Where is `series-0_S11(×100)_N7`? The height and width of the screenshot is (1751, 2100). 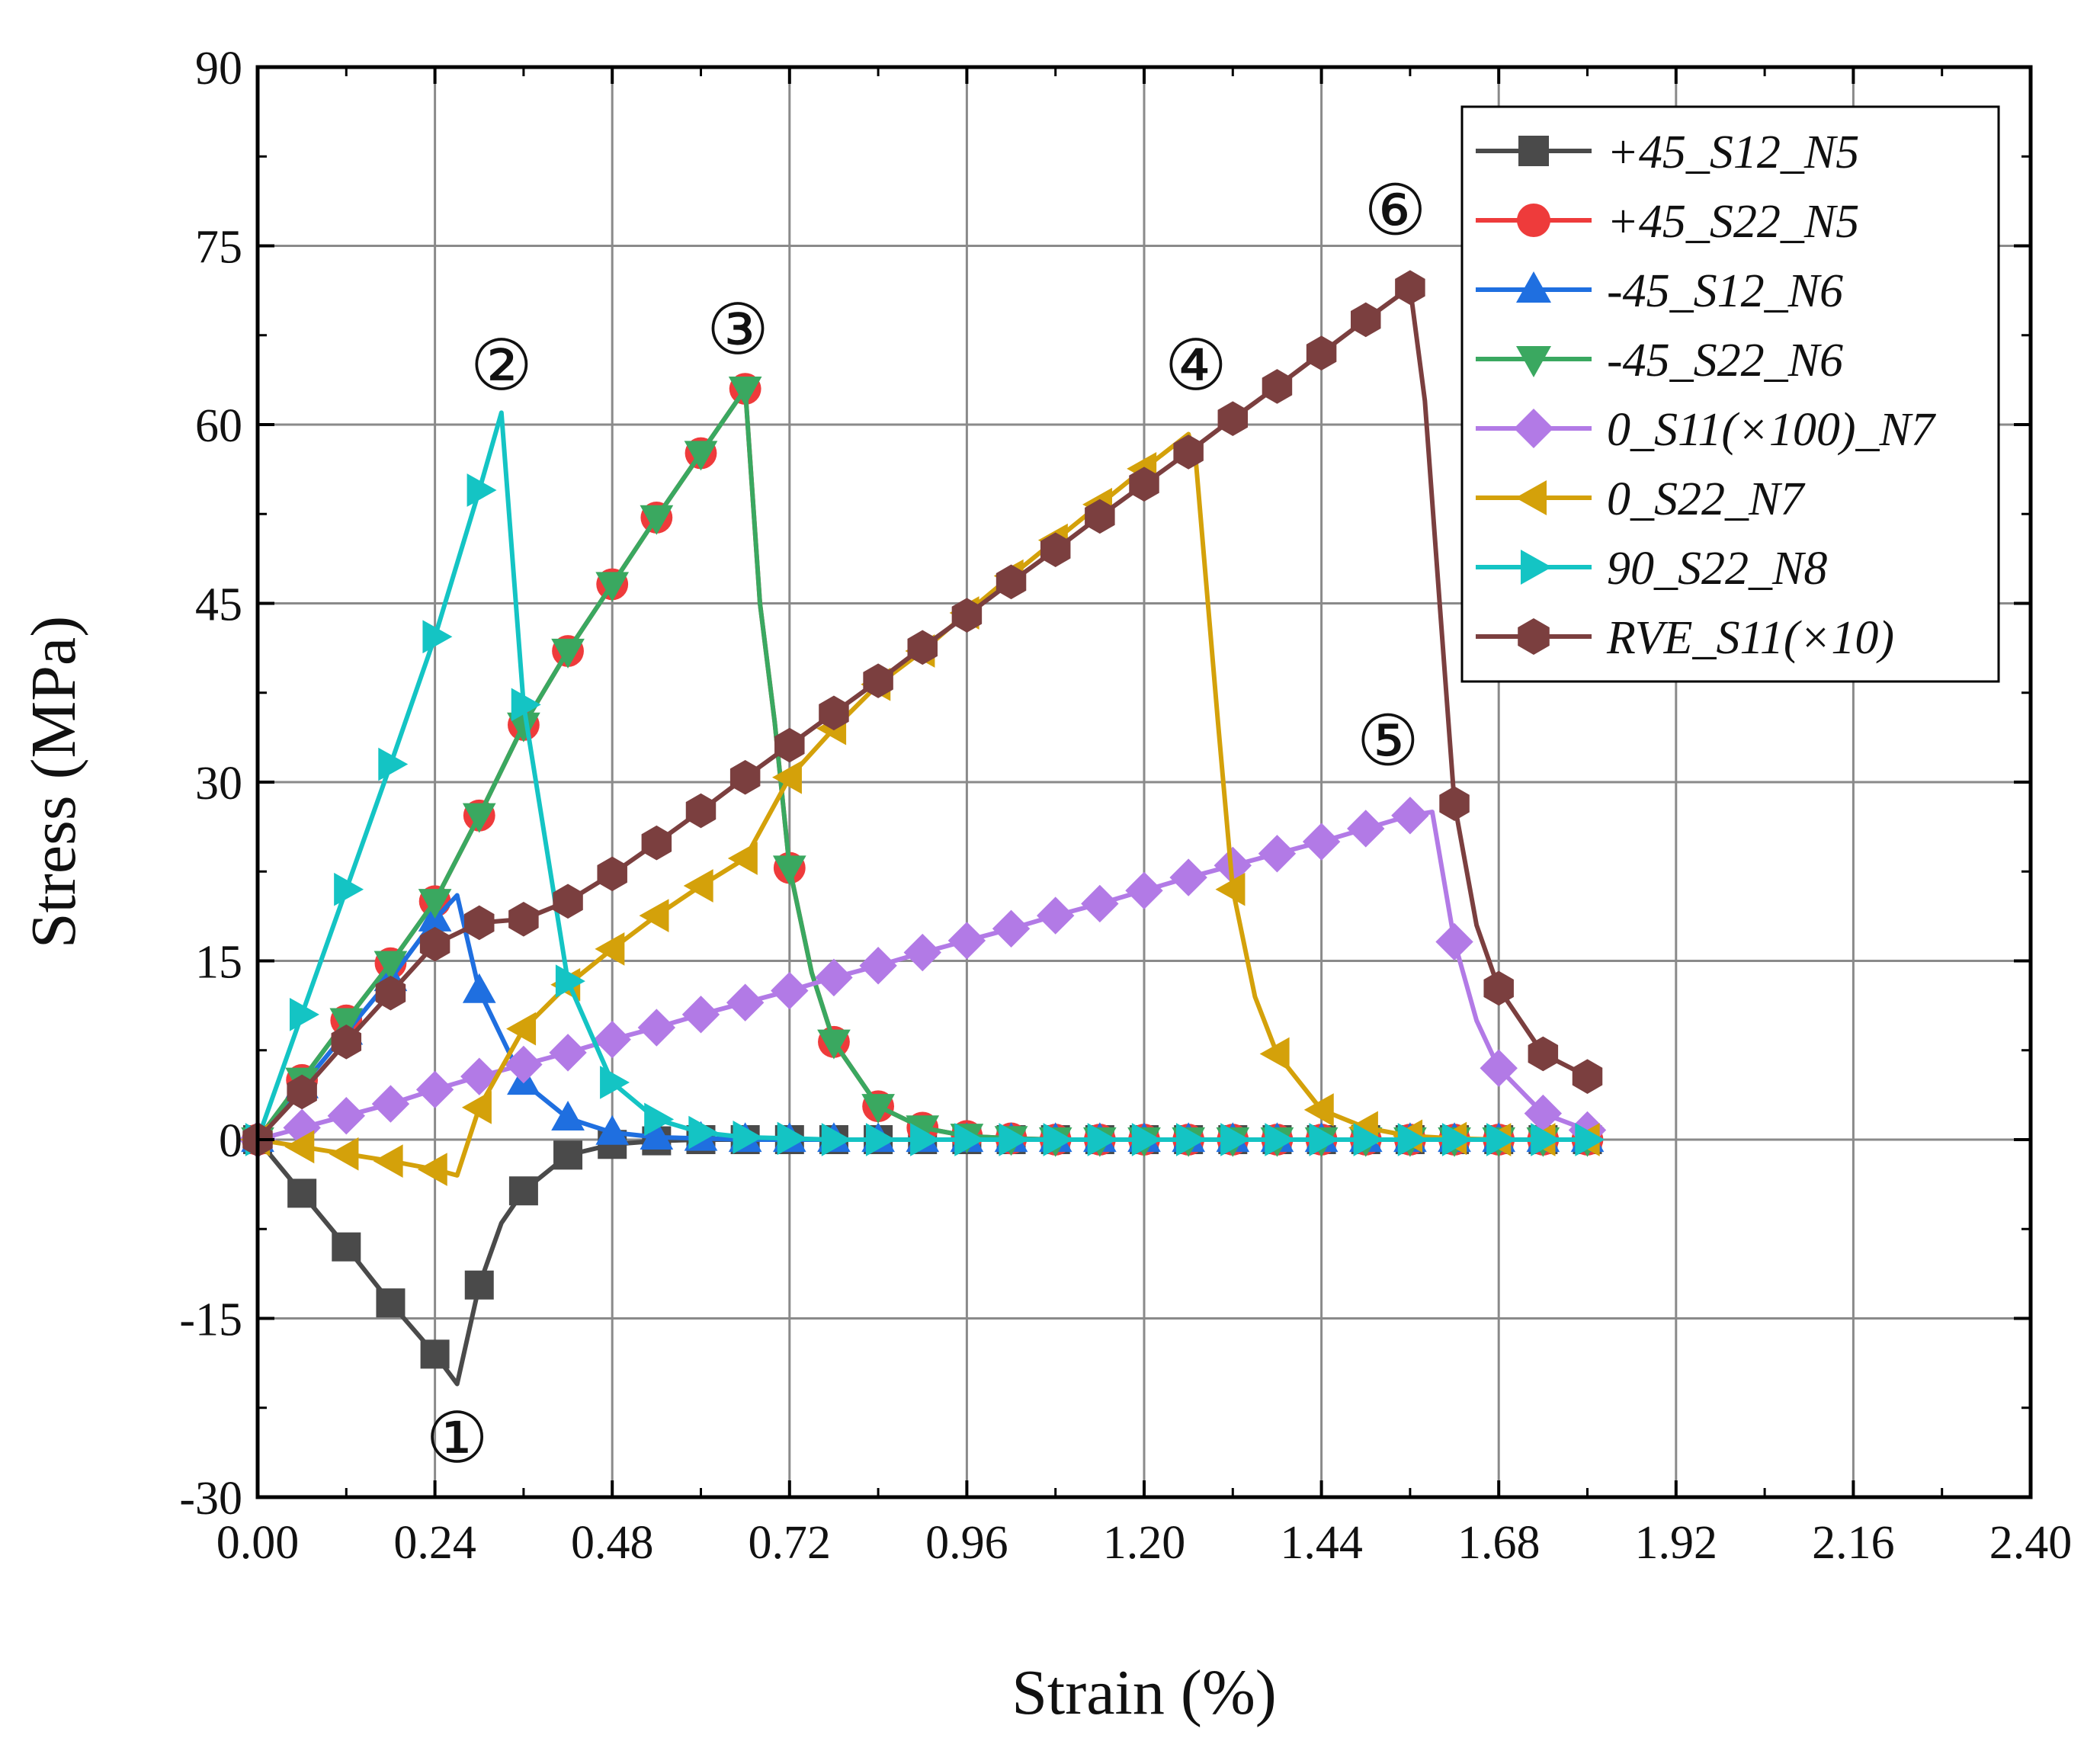 series-0_S11(×100)_N7 is located at coordinates (923, 978).